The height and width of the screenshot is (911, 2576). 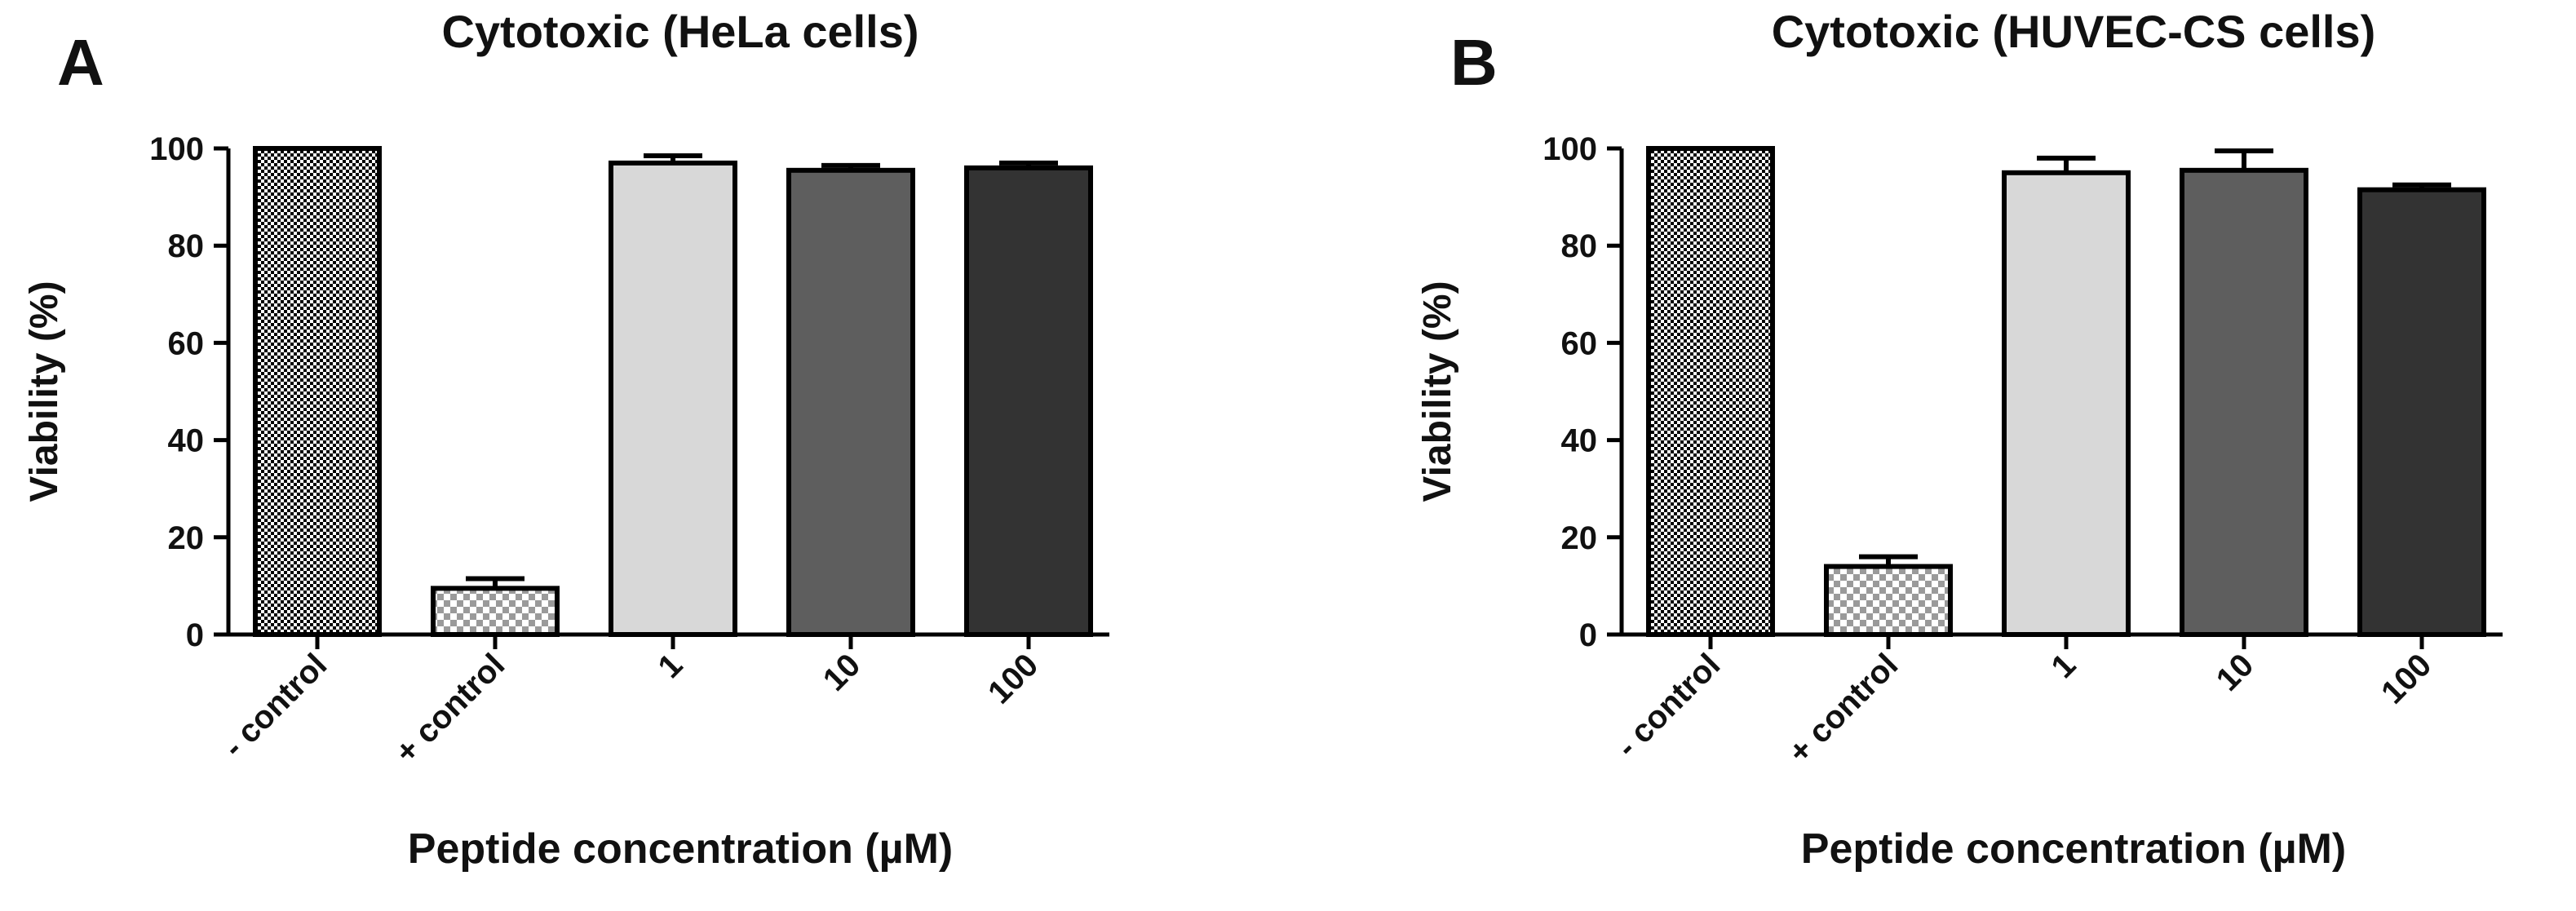 What do you see at coordinates (679, 31) in the screenshot?
I see `chart-title: Cytotoxic (HeLa cells)` at bounding box center [679, 31].